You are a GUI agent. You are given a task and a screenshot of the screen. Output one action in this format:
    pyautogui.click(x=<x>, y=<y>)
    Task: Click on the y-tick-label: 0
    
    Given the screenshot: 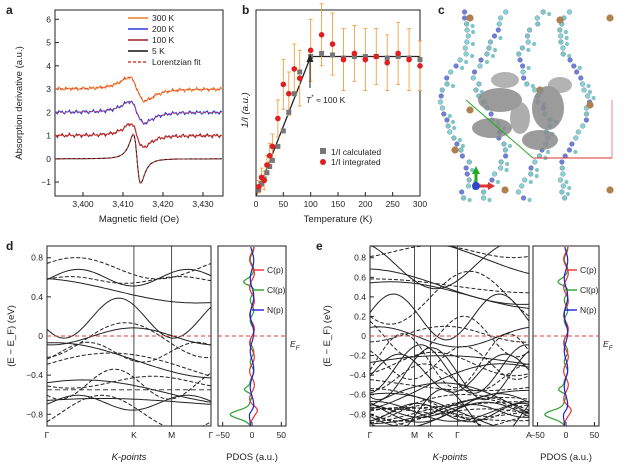 What is the action you would take?
    pyautogui.click(x=48, y=159)
    